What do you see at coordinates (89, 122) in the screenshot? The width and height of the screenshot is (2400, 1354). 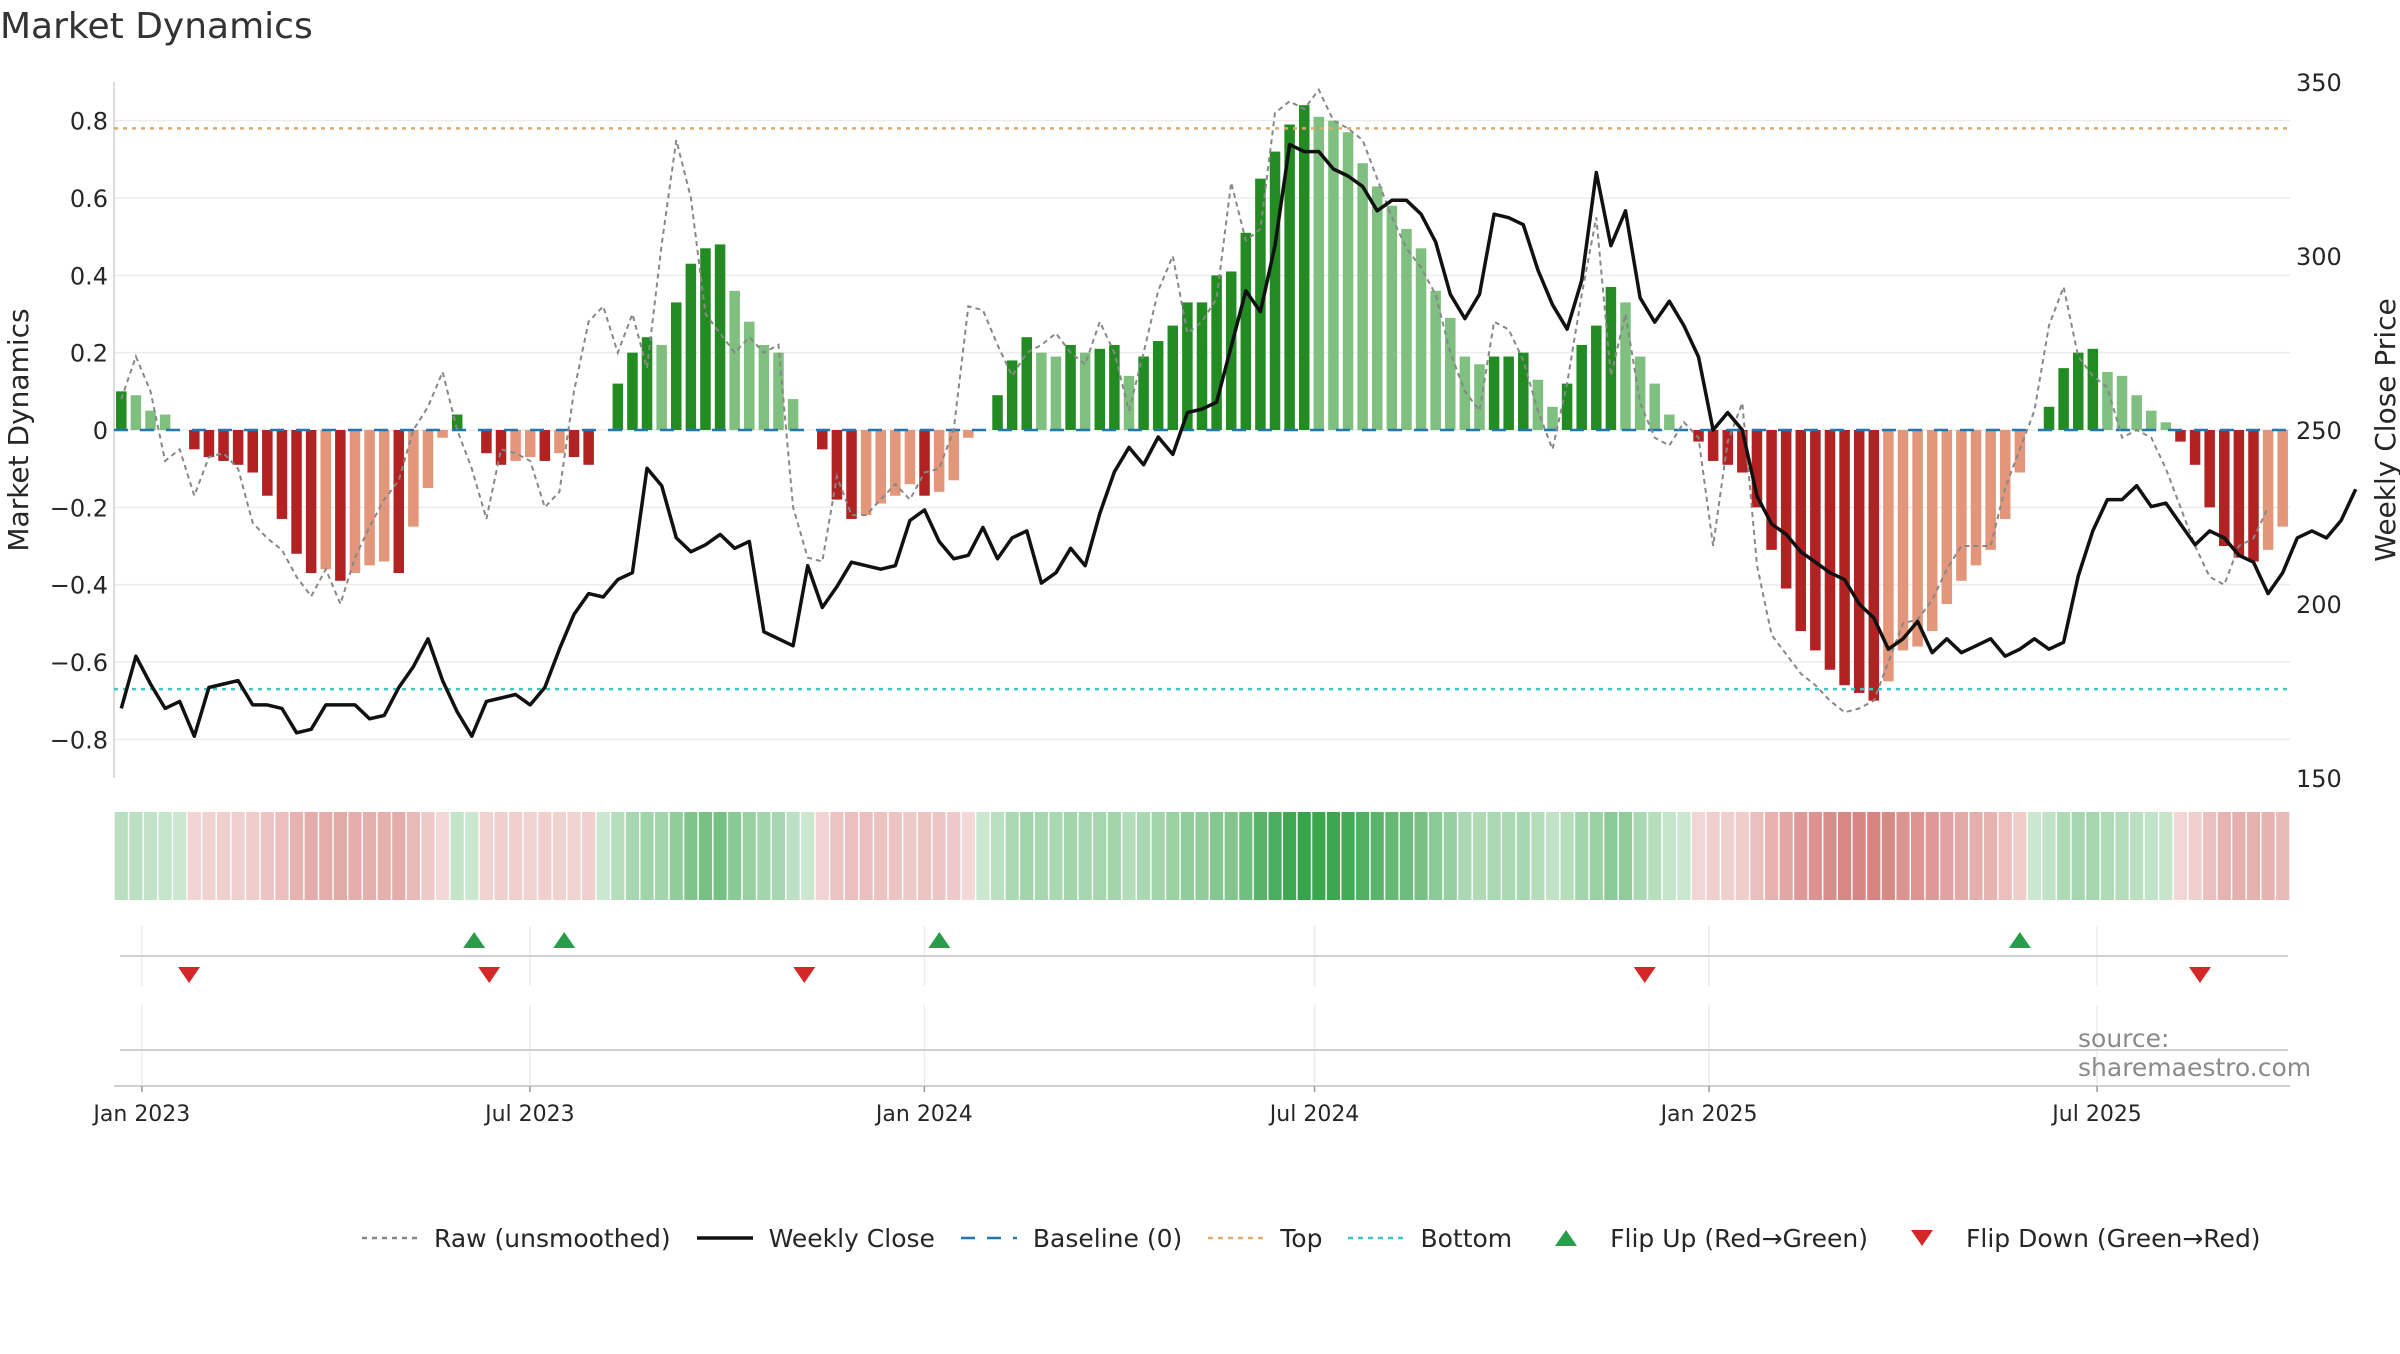 I see `y-tick-label: 0.8` at bounding box center [89, 122].